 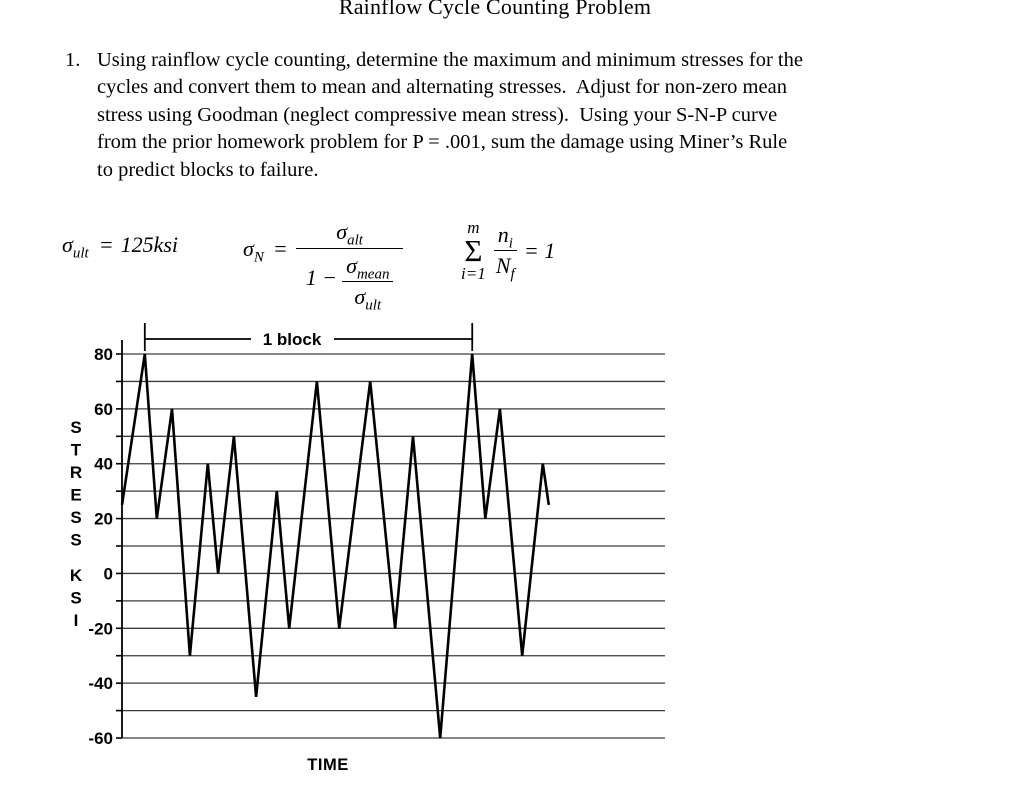 I want to click on formula-goodman: σN = σalt 1 − σmean σult, so click(x=323, y=266).